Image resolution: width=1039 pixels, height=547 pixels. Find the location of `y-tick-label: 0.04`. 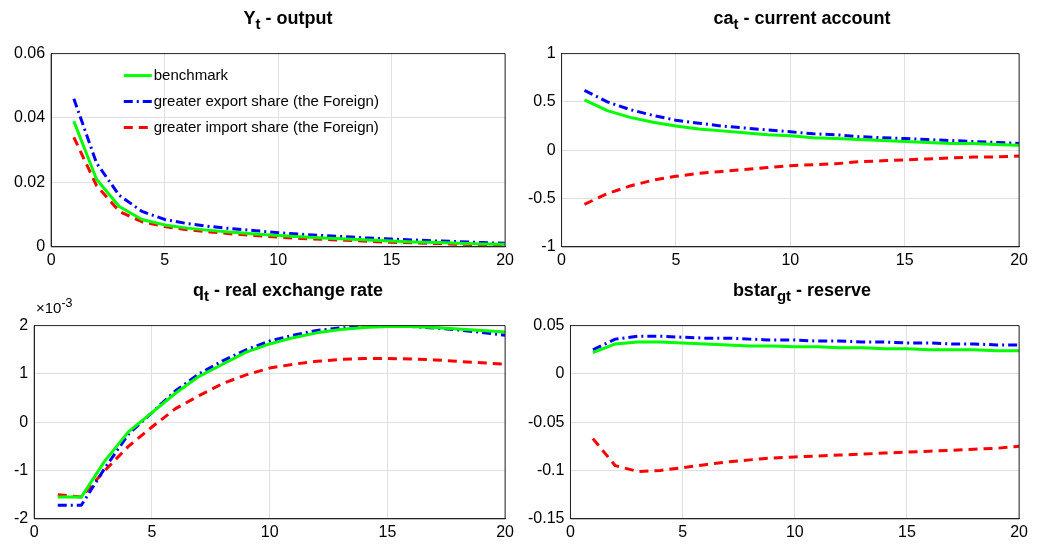

y-tick-label: 0.04 is located at coordinates (30, 117).